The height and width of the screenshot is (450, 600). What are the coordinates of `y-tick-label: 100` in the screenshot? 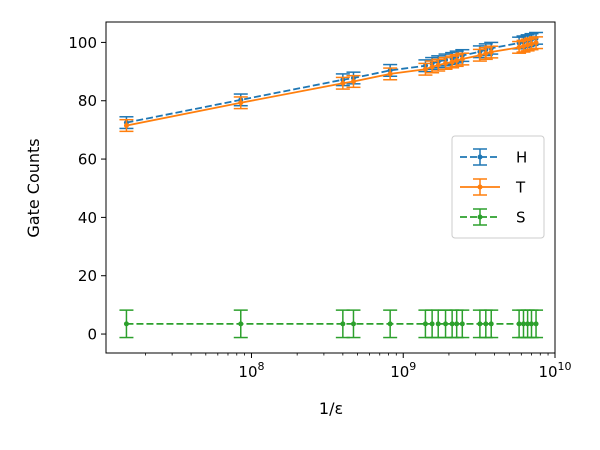 It's located at (82, 43).